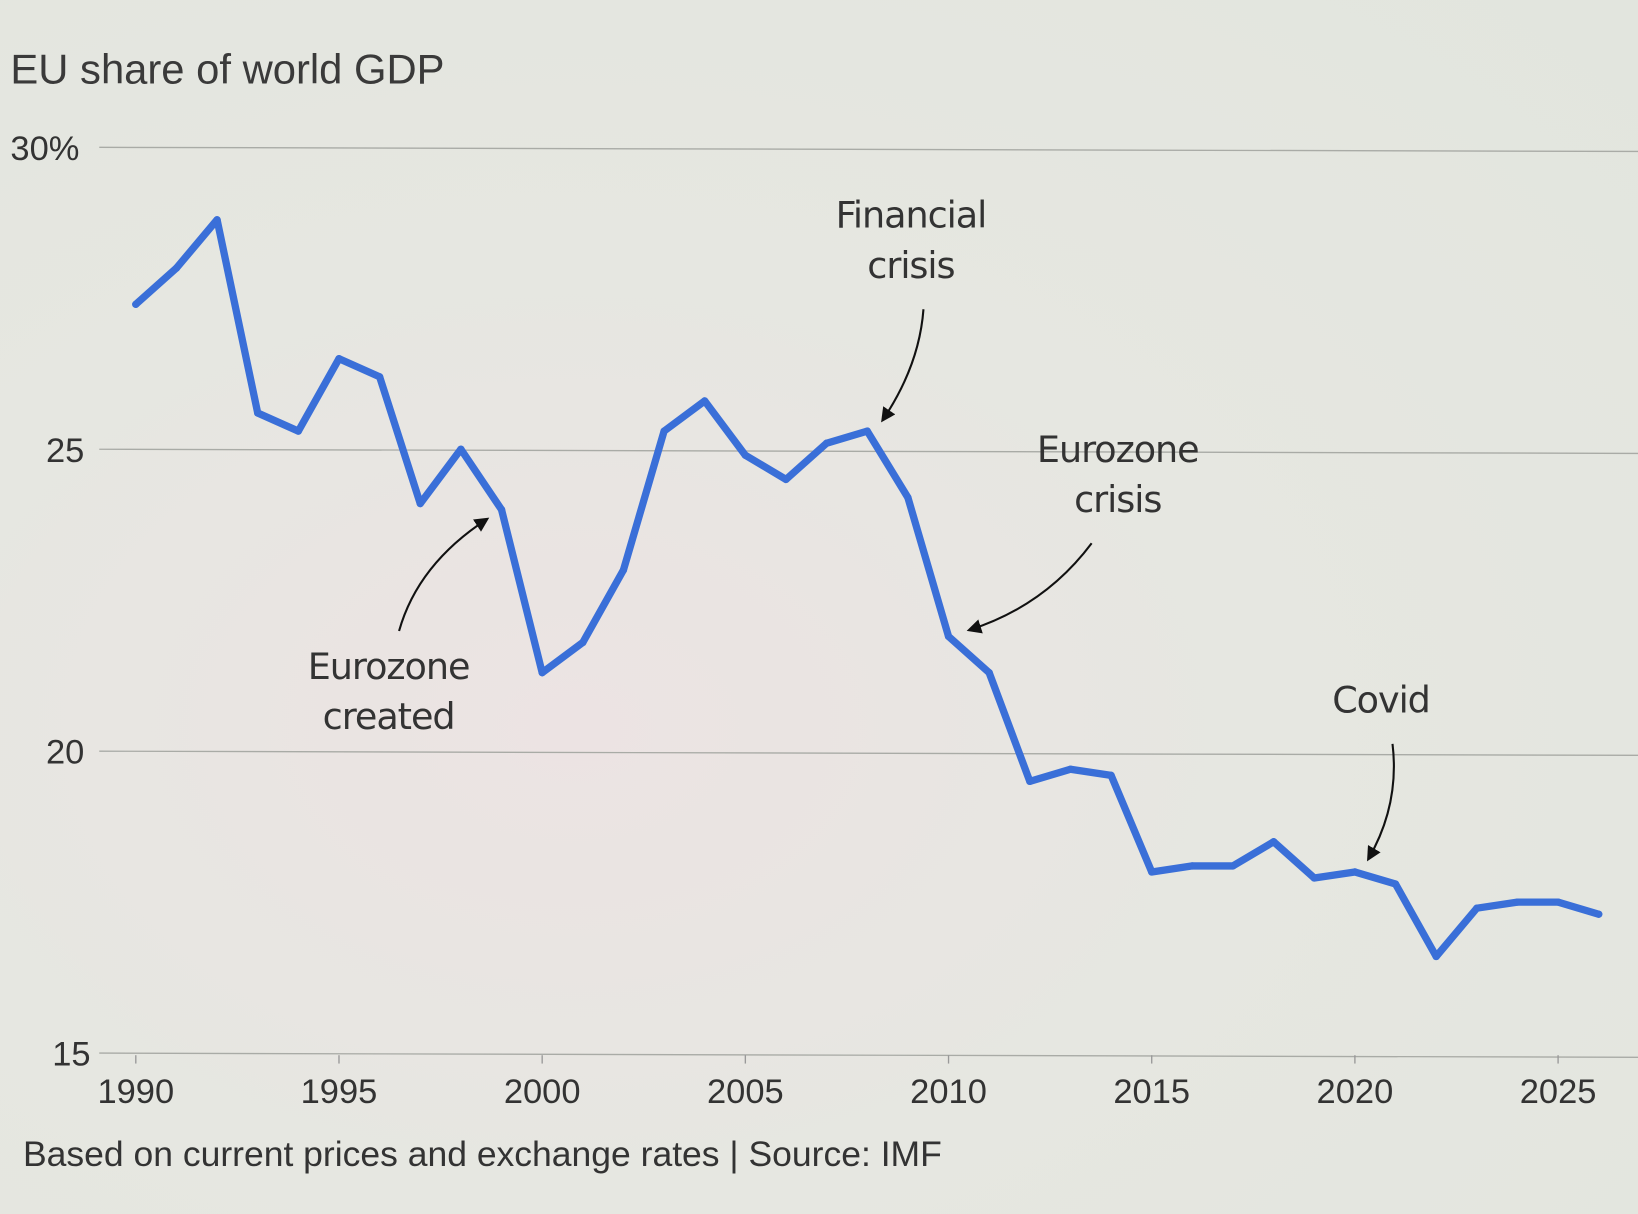 The height and width of the screenshot is (1214, 1638). What do you see at coordinates (227, 69) in the screenshot?
I see `chart-title: EU share of world GDP` at bounding box center [227, 69].